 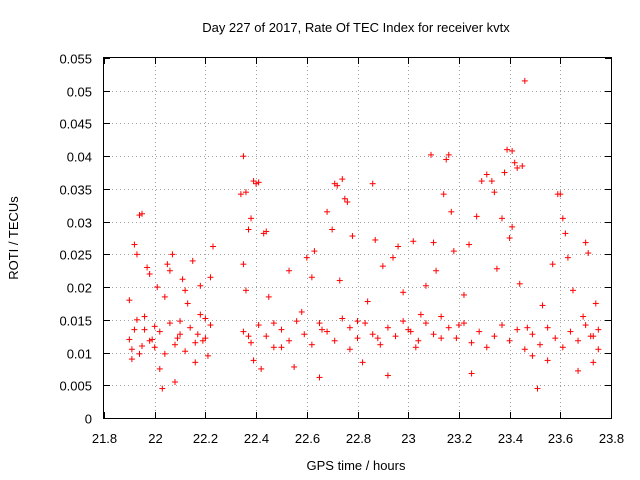 What do you see at coordinates (560, 438) in the screenshot?
I see `x-tick-label: 23.6` at bounding box center [560, 438].